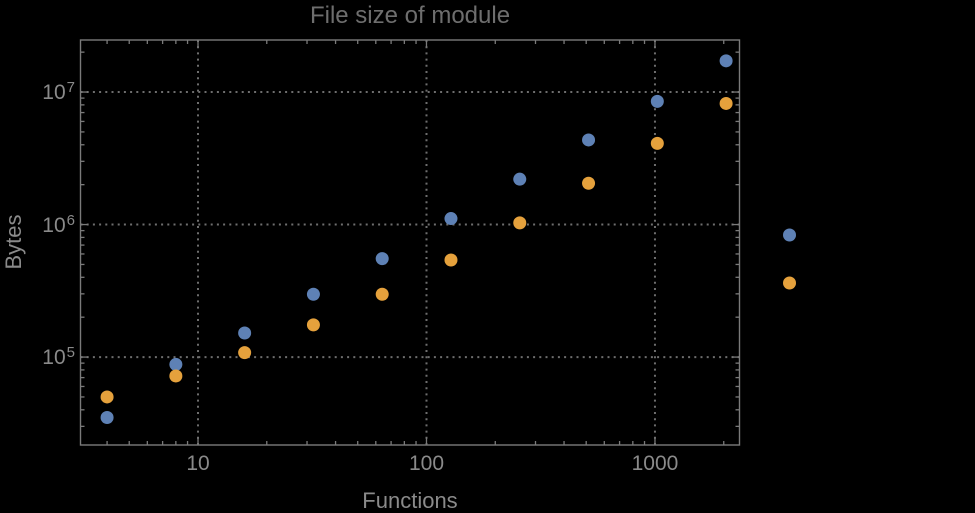  What do you see at coordinates (58, 357) in the screenshot?
I see `y-tick-label-1e5: 10⁵` at bounding box center [58, 357].